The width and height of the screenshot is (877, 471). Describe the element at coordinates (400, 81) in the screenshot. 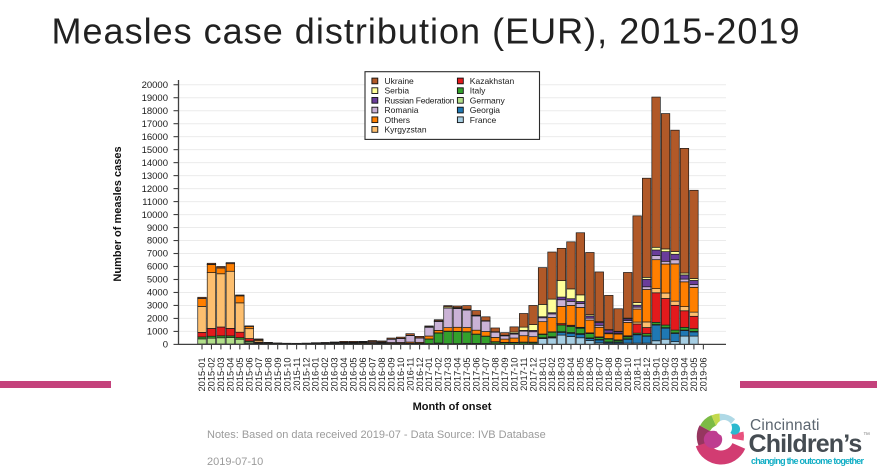

I see `svg-text: Ukraine` at that location.